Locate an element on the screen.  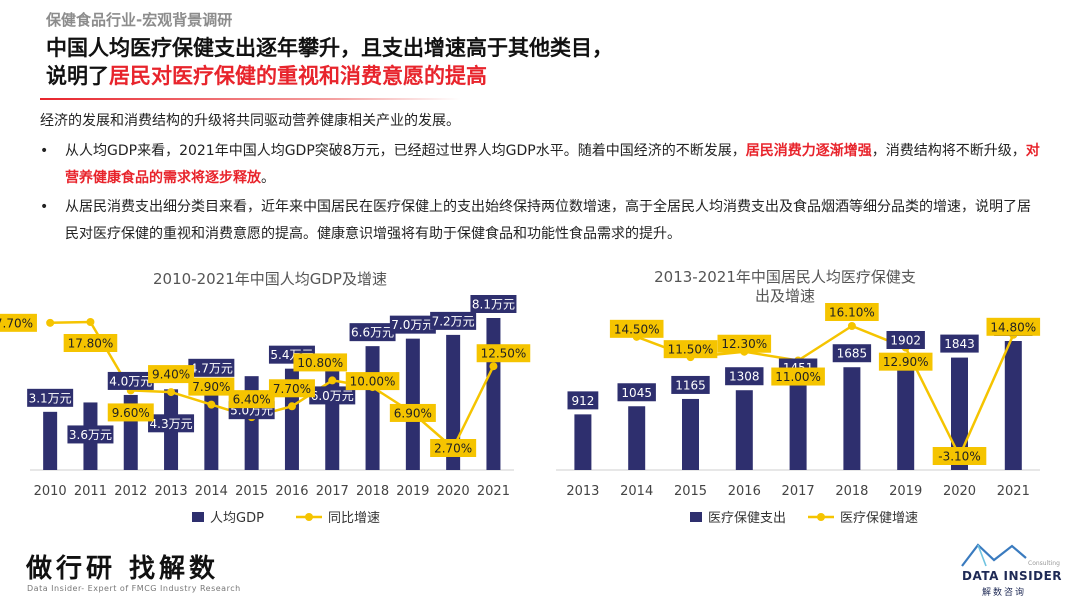
title-highlight: 居民对医疗保健的重视和消费意愿的提高 is located at coordinates (298, 76).